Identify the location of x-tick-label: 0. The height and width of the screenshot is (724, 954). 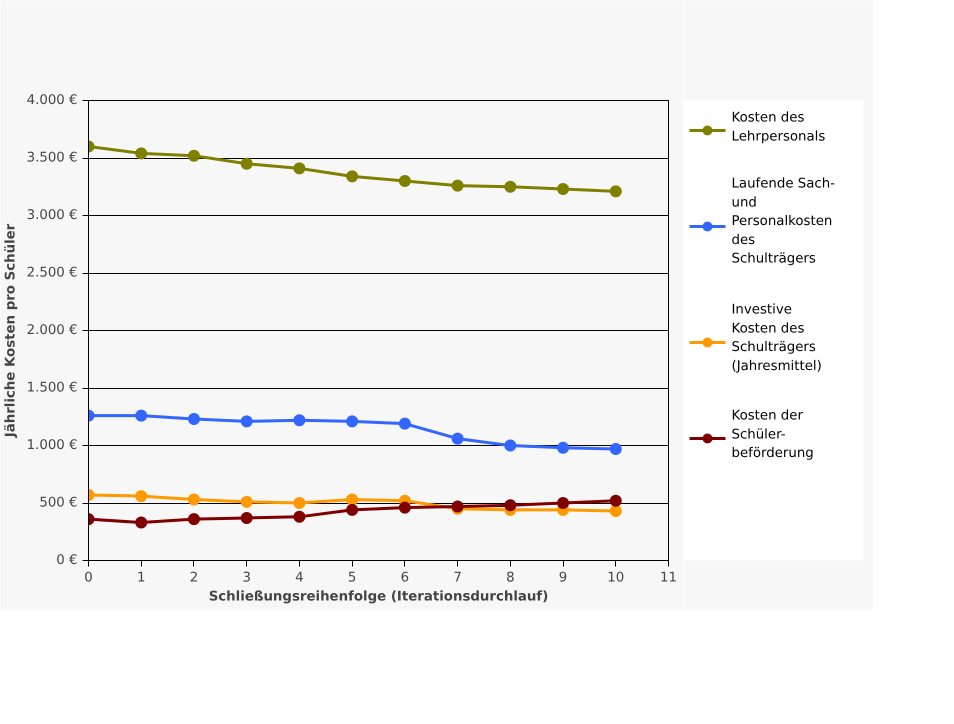
(88, 578).